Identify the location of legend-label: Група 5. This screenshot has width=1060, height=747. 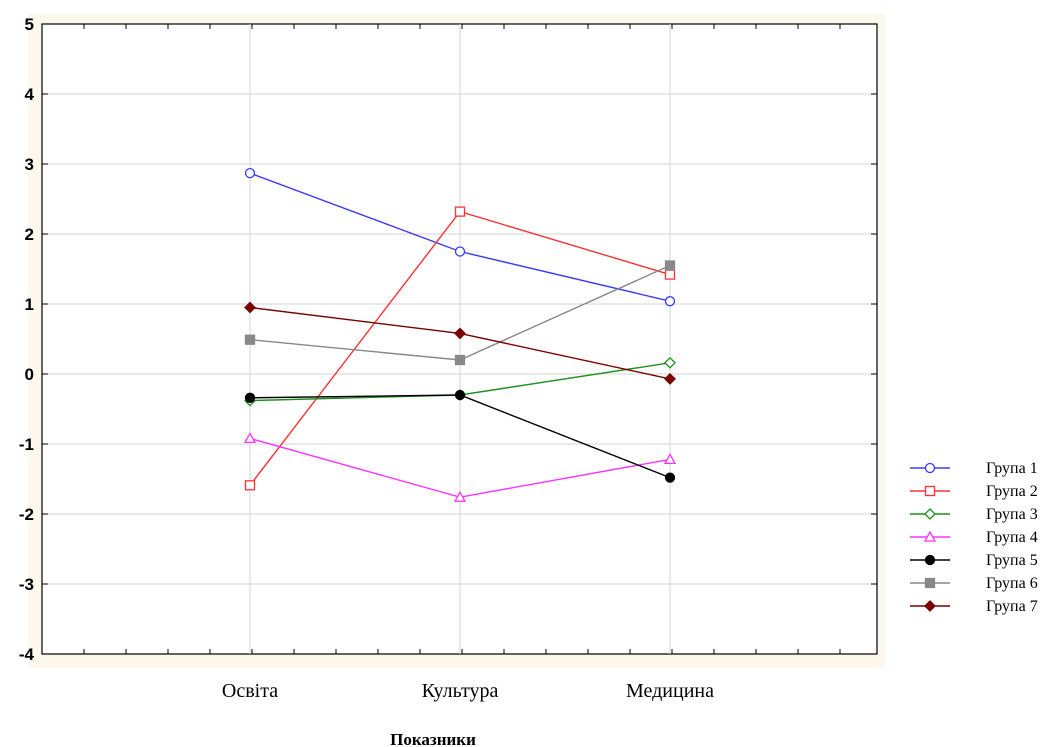
(1012, 560).